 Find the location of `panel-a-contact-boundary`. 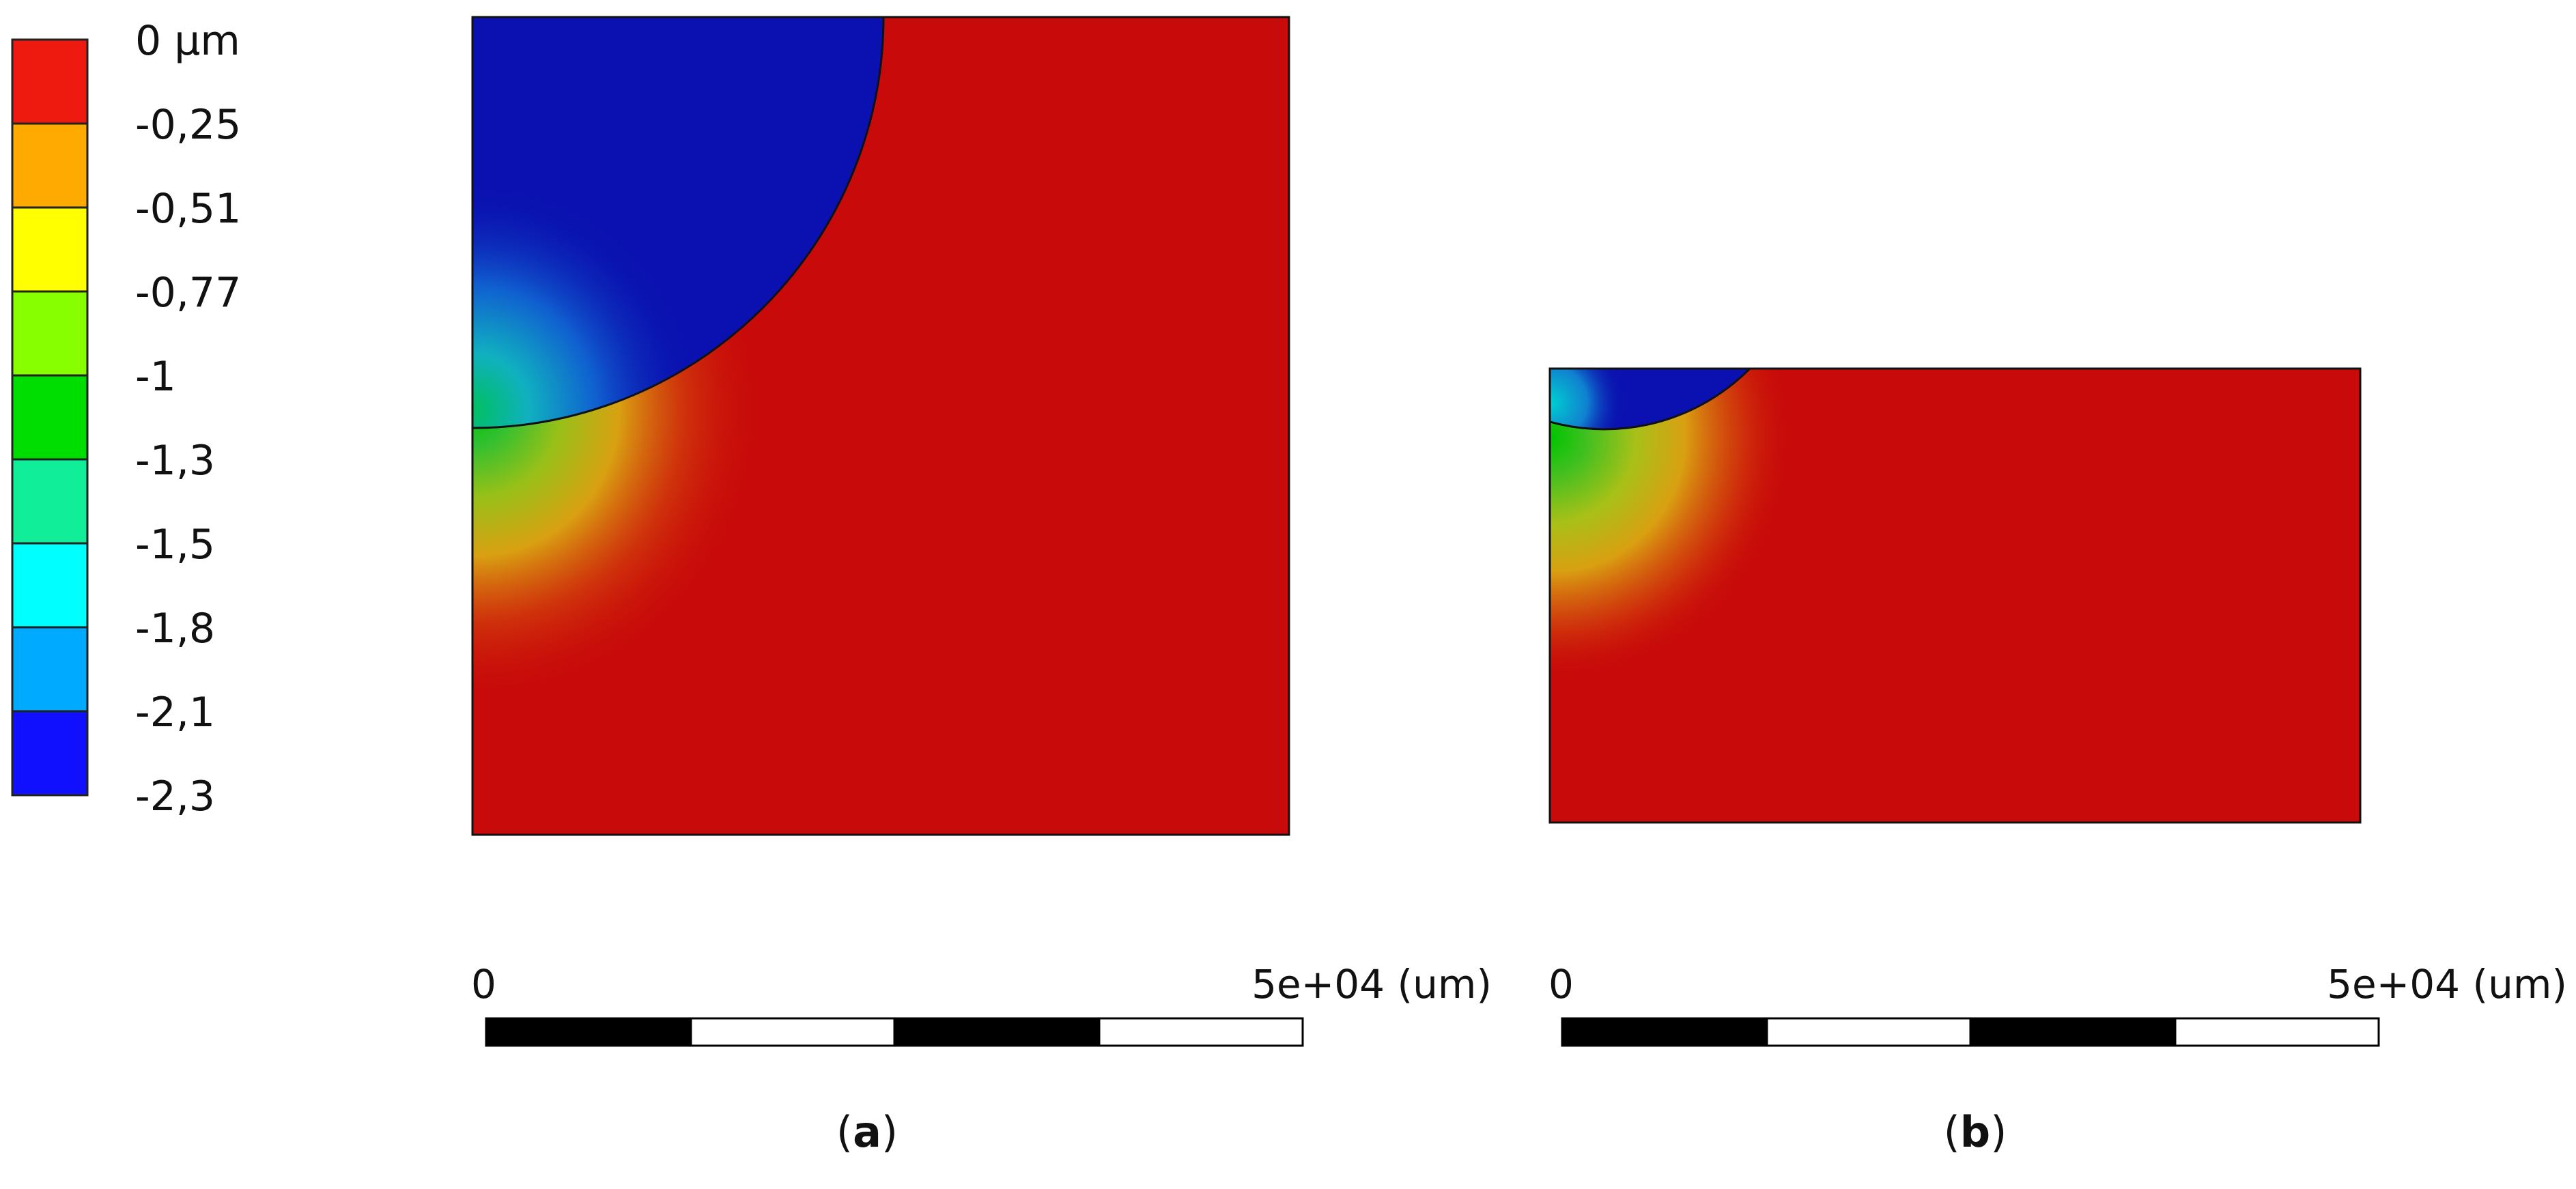

panel-a-contact-boundary is located at coordinates (678, 223).